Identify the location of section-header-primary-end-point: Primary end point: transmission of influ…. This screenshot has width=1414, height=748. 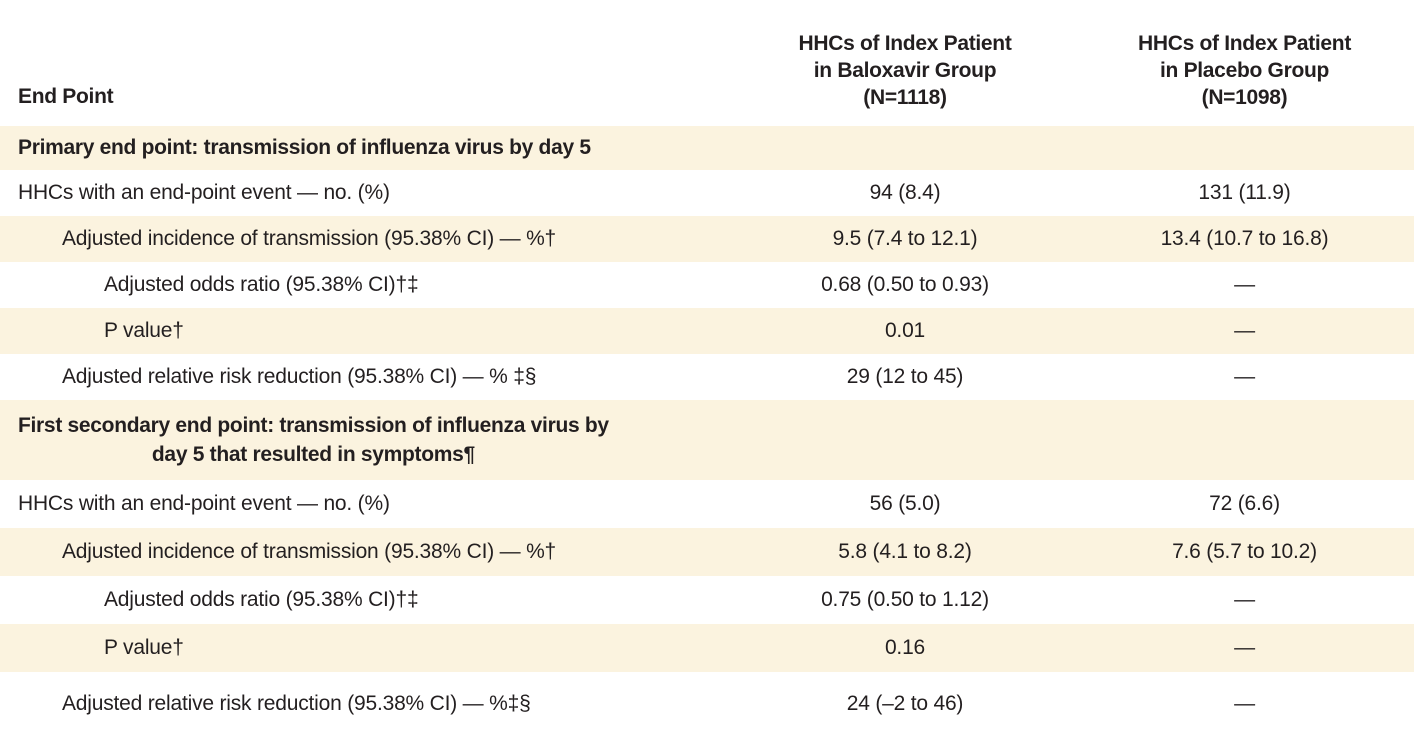
(707, 148).